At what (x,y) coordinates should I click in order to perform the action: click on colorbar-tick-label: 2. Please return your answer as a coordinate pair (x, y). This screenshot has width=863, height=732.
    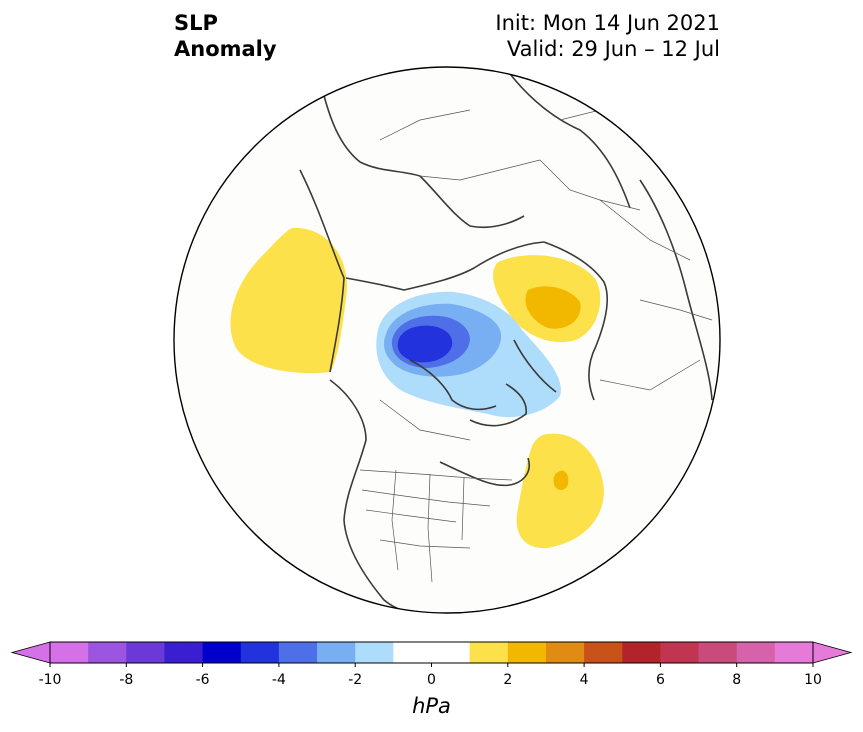
    Looking at the image, I should click on (507, 680).